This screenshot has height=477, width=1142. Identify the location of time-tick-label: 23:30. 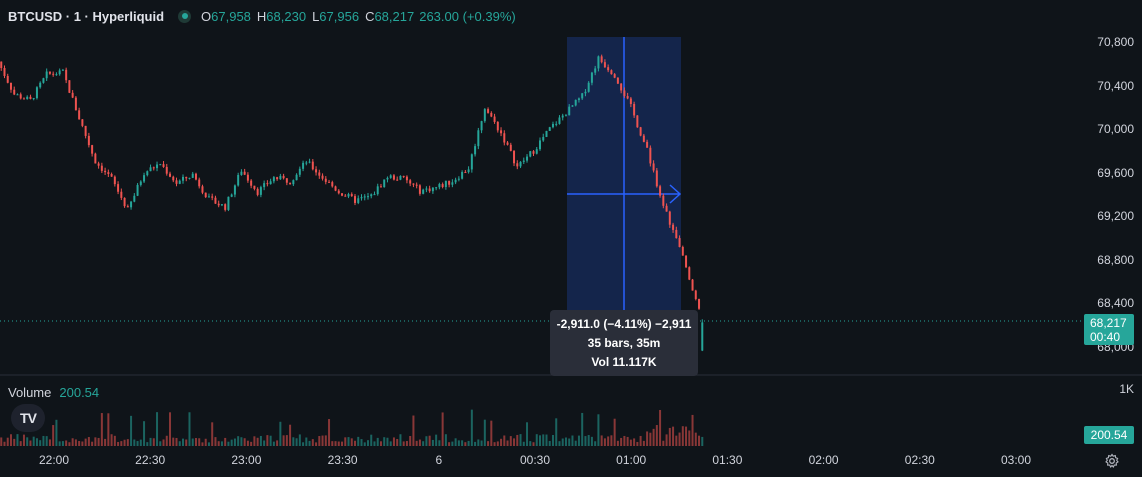
(342, 460).